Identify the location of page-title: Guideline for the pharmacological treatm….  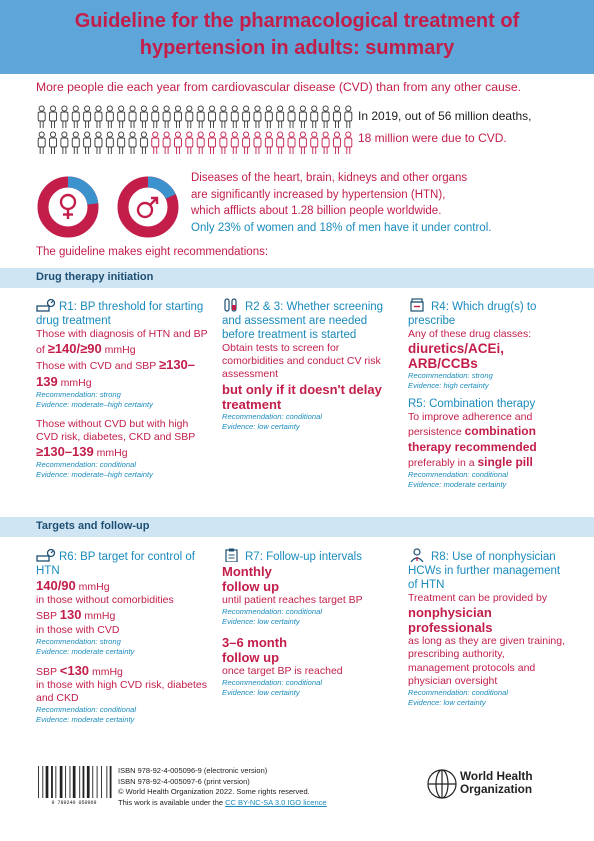
(297, 34).